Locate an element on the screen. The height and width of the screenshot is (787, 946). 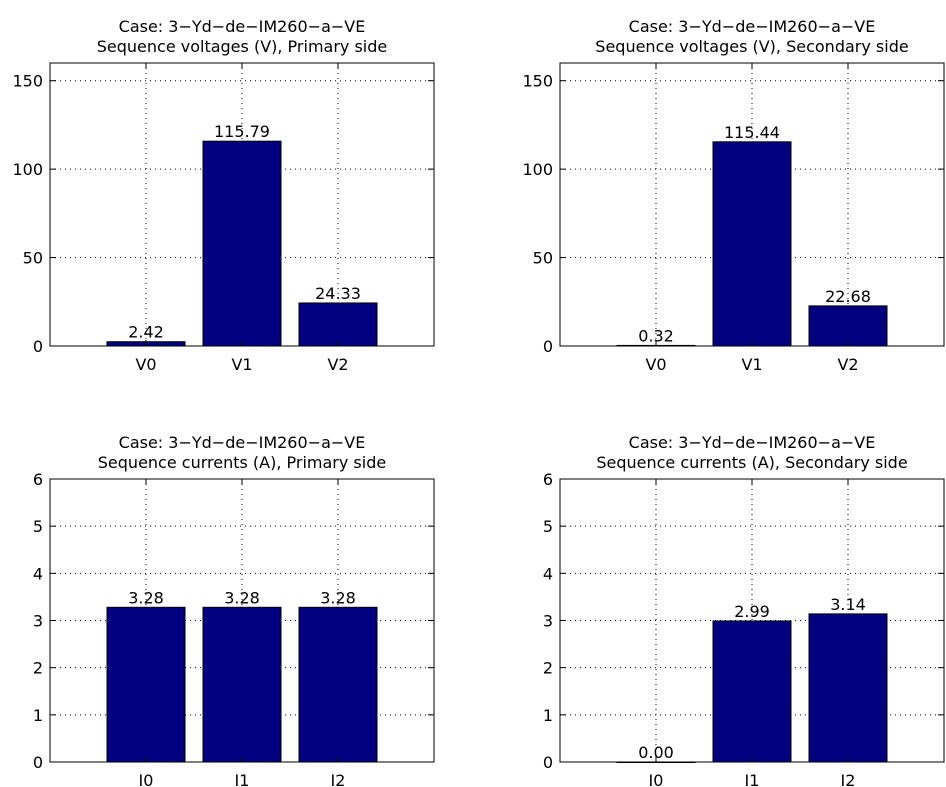
data-label: 115.79 is located at coordinates (242, 131).